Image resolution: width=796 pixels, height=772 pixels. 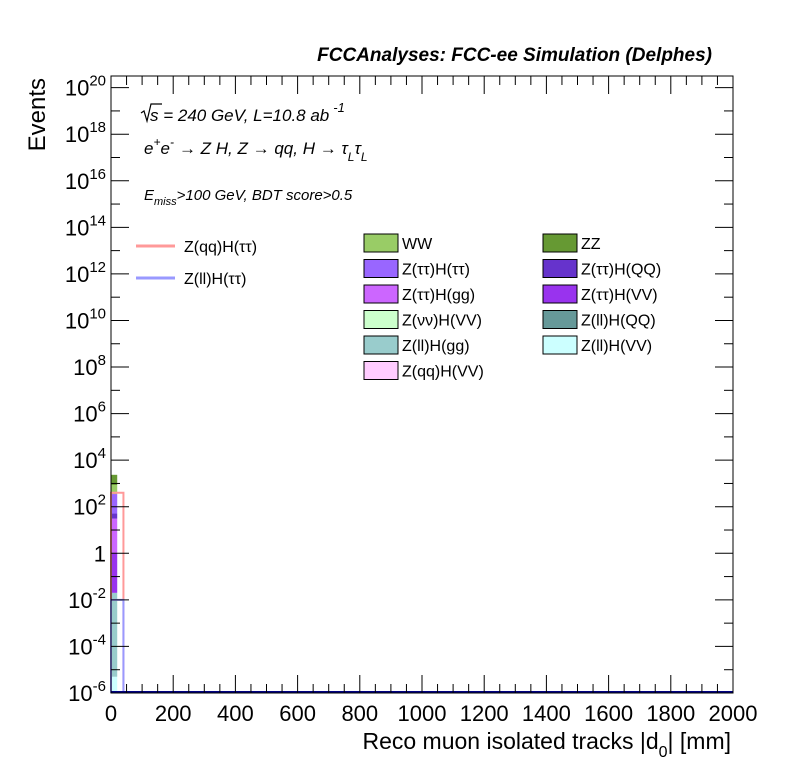 I want to click on y-tick-label: 10⁴, so click(x=89, y=459).